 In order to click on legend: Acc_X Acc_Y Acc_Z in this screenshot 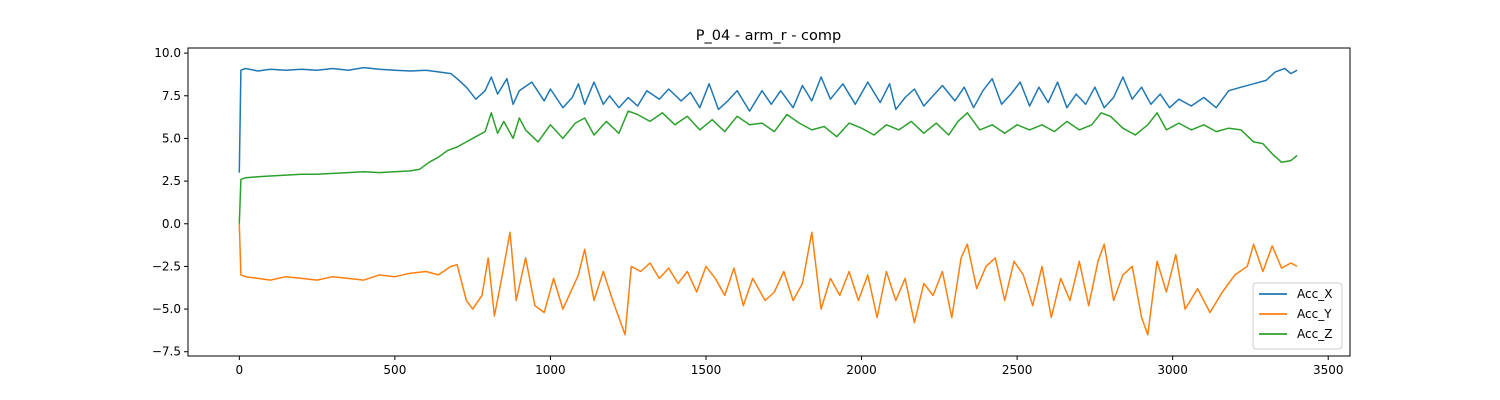, I will do `click(1297, 316)`.